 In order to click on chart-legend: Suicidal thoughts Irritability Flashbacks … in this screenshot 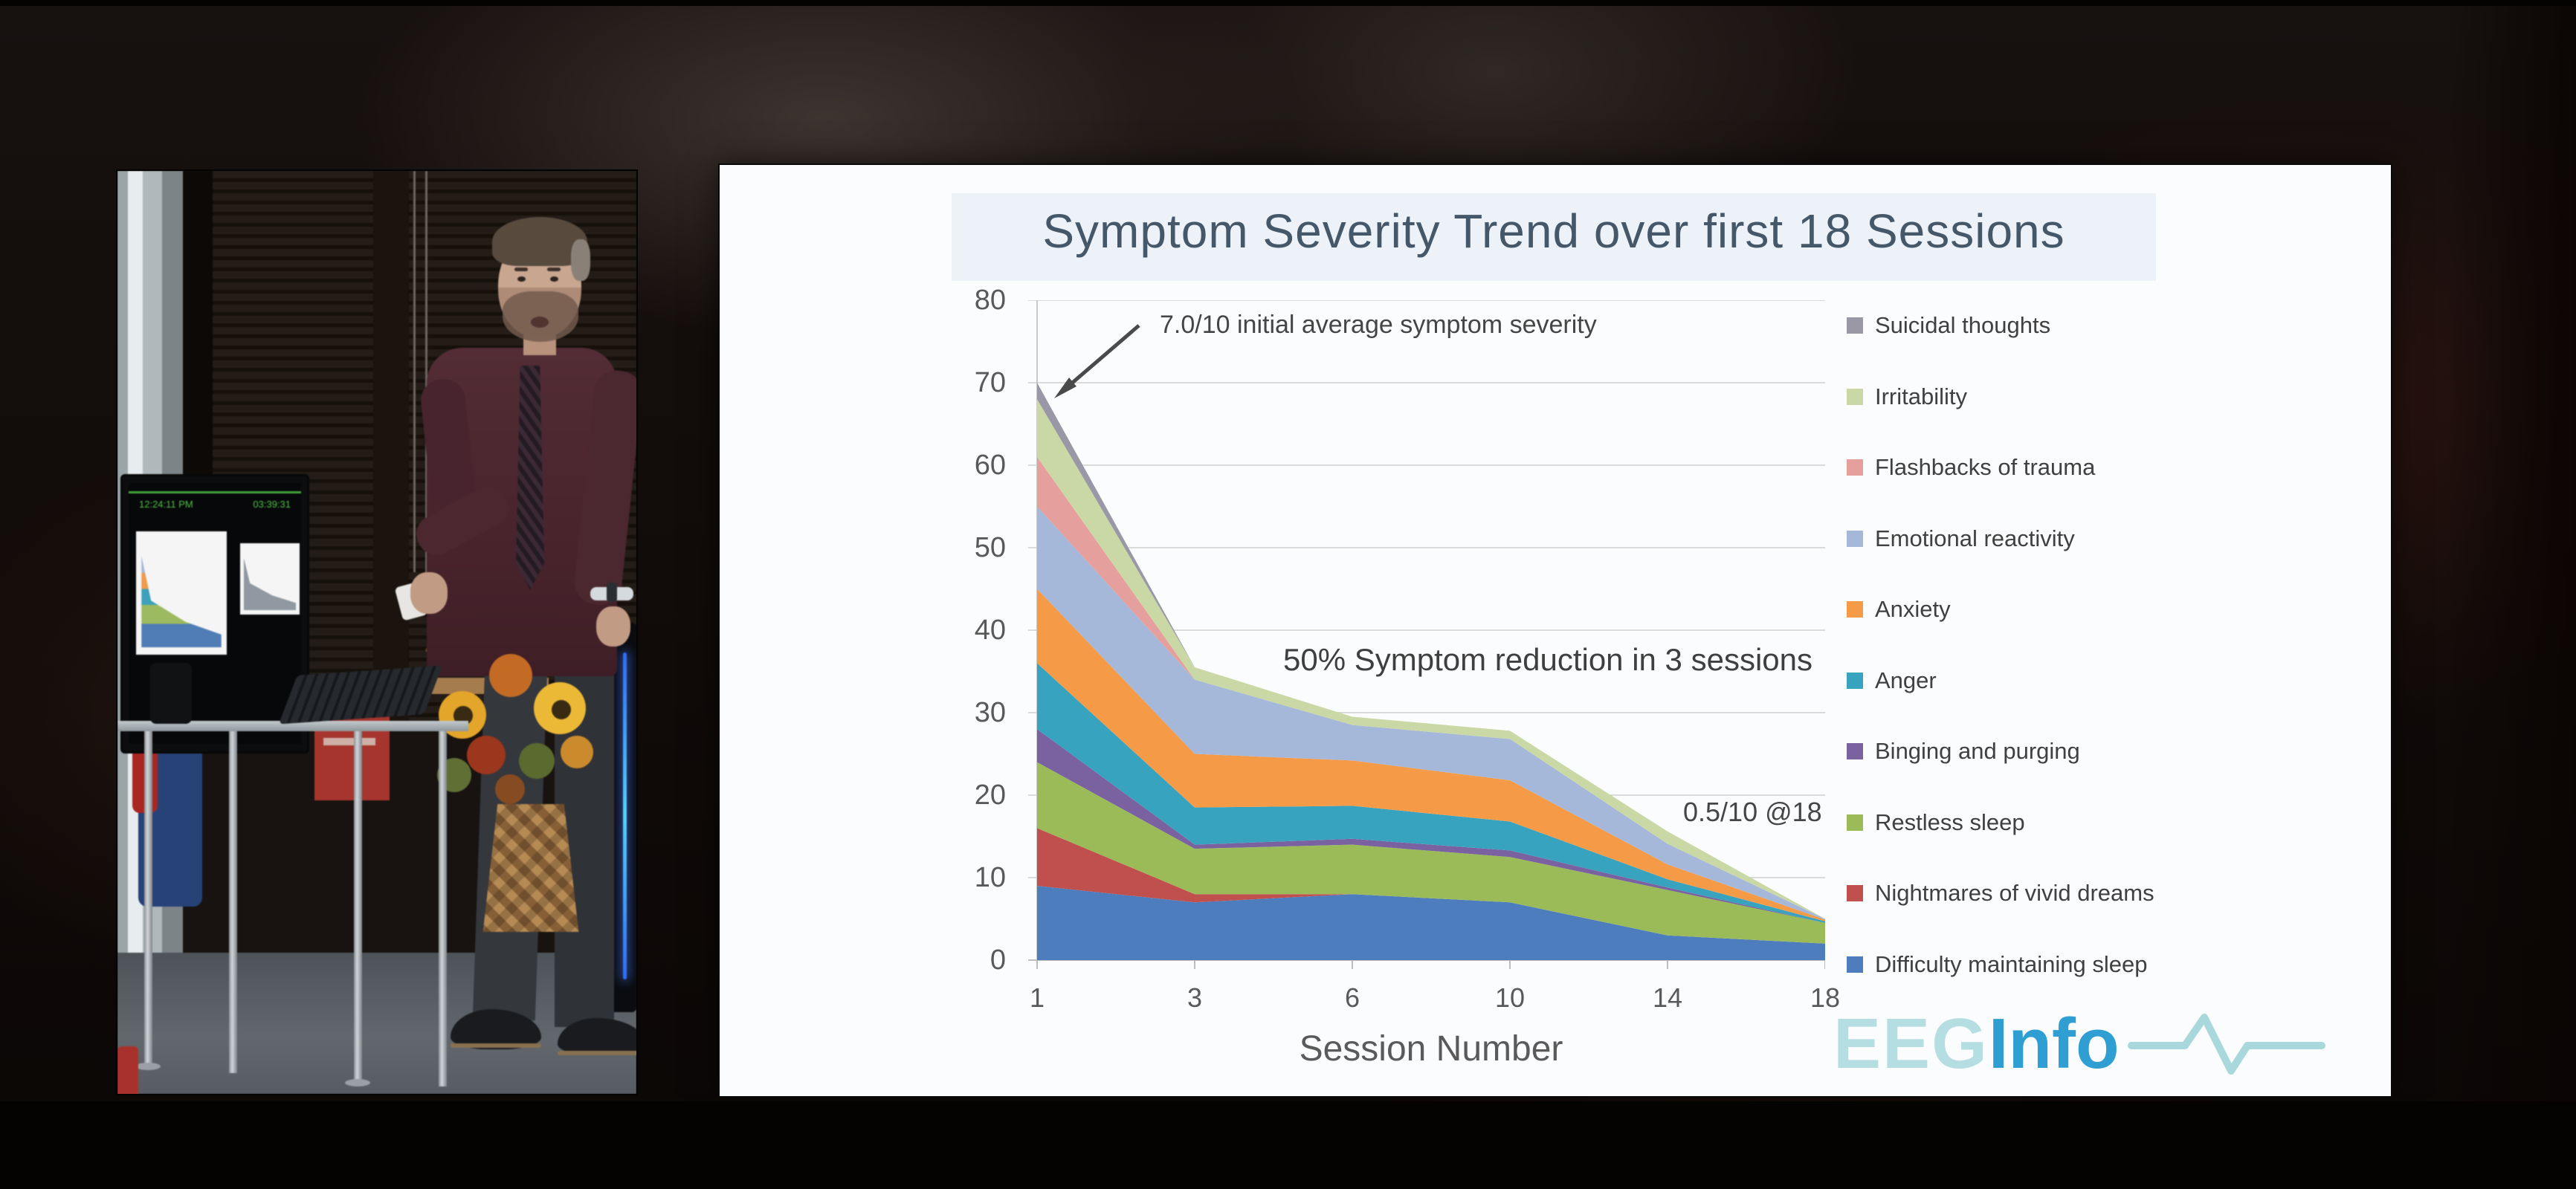, I will do `click(2055, 645)`.